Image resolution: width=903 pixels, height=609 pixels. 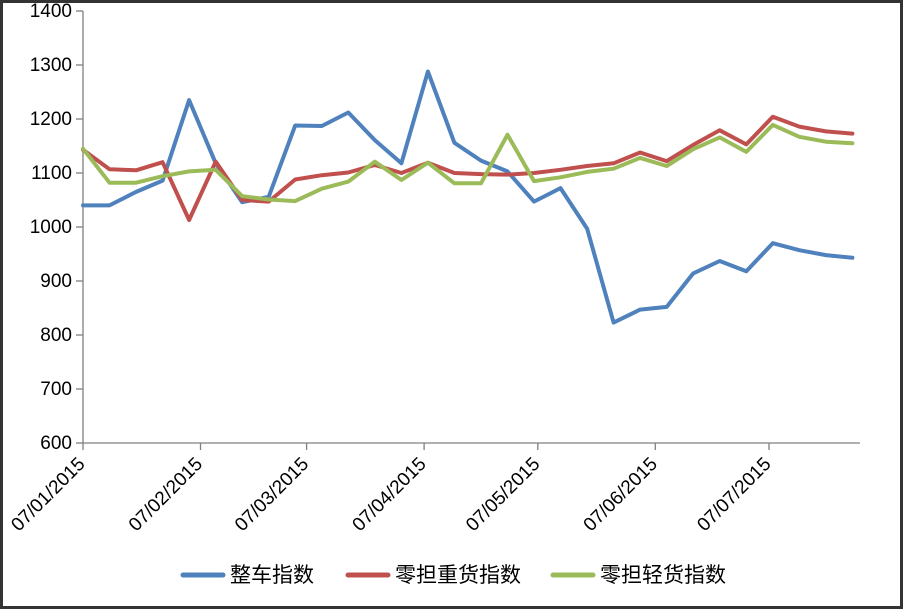 I want to click on x-axis-tick-label: 07/05/2015, so click(x=503, y=495).